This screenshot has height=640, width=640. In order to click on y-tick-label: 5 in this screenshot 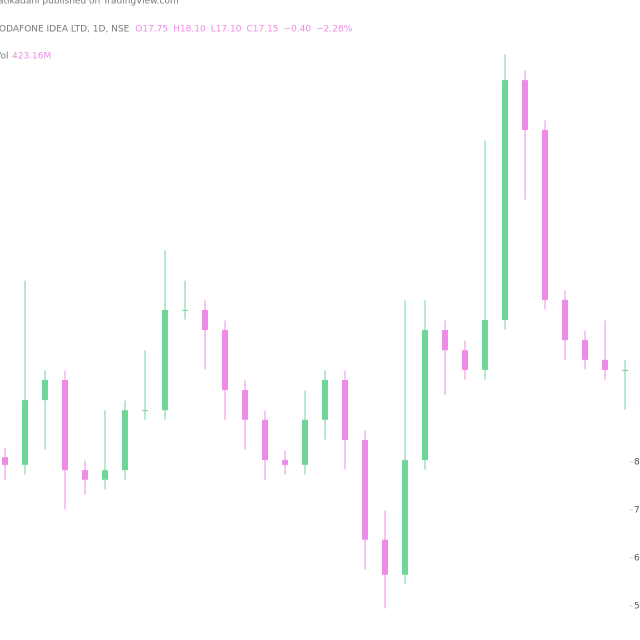, I will do `click(637, 606)`.